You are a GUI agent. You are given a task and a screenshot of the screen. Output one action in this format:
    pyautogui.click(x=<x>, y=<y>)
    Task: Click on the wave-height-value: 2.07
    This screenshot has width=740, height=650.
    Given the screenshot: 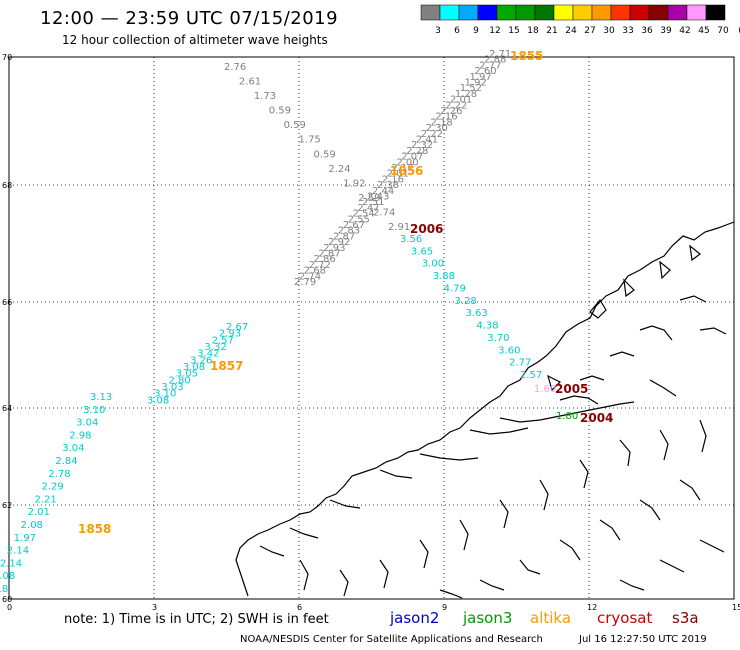 What is the action you would take?
    pyautogui.click(x=412, y=157)
    